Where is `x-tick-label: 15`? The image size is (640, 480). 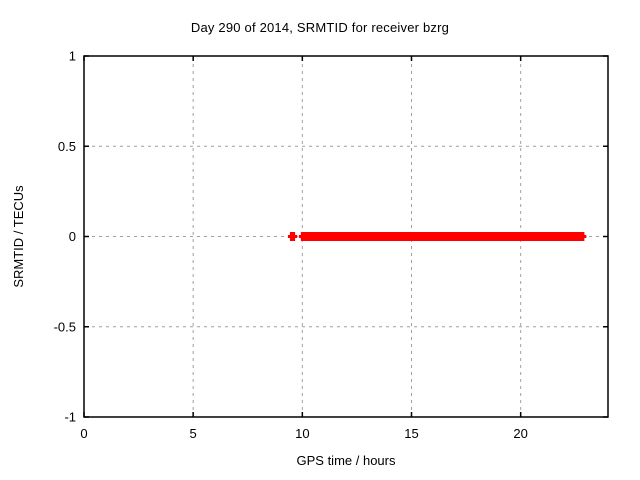
x-tick-label: 15 is located at coordinates (411, 433).